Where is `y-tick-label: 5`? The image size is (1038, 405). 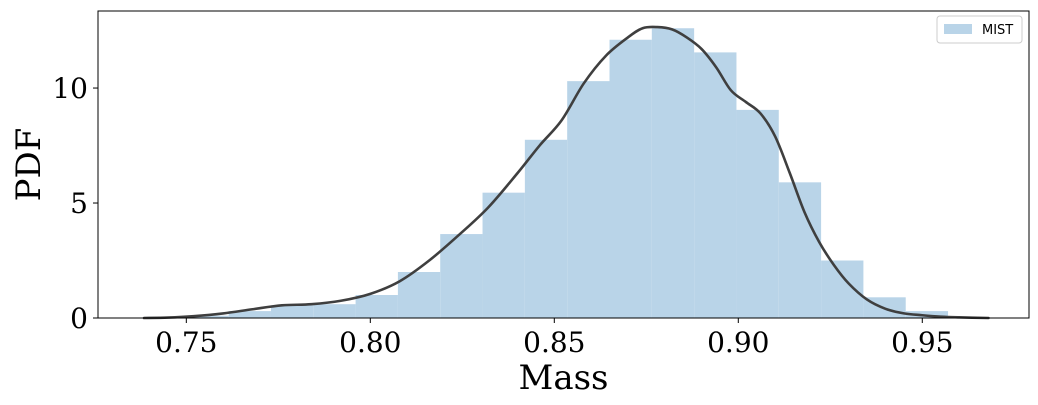 y-tick-label: 5 is located at coordinates (79, 203).